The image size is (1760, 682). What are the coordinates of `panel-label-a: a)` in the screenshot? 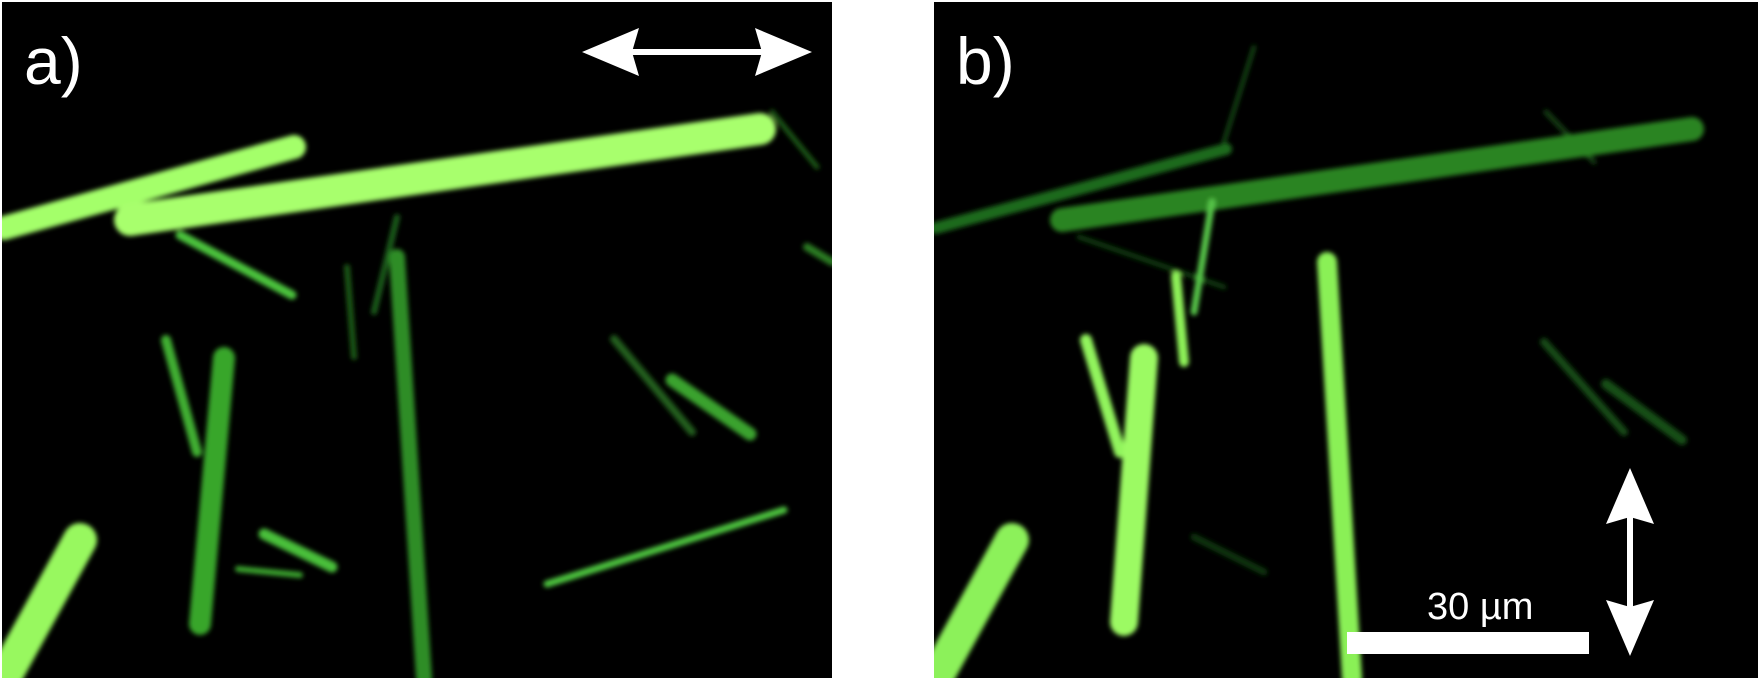 It's located at (53, 61).